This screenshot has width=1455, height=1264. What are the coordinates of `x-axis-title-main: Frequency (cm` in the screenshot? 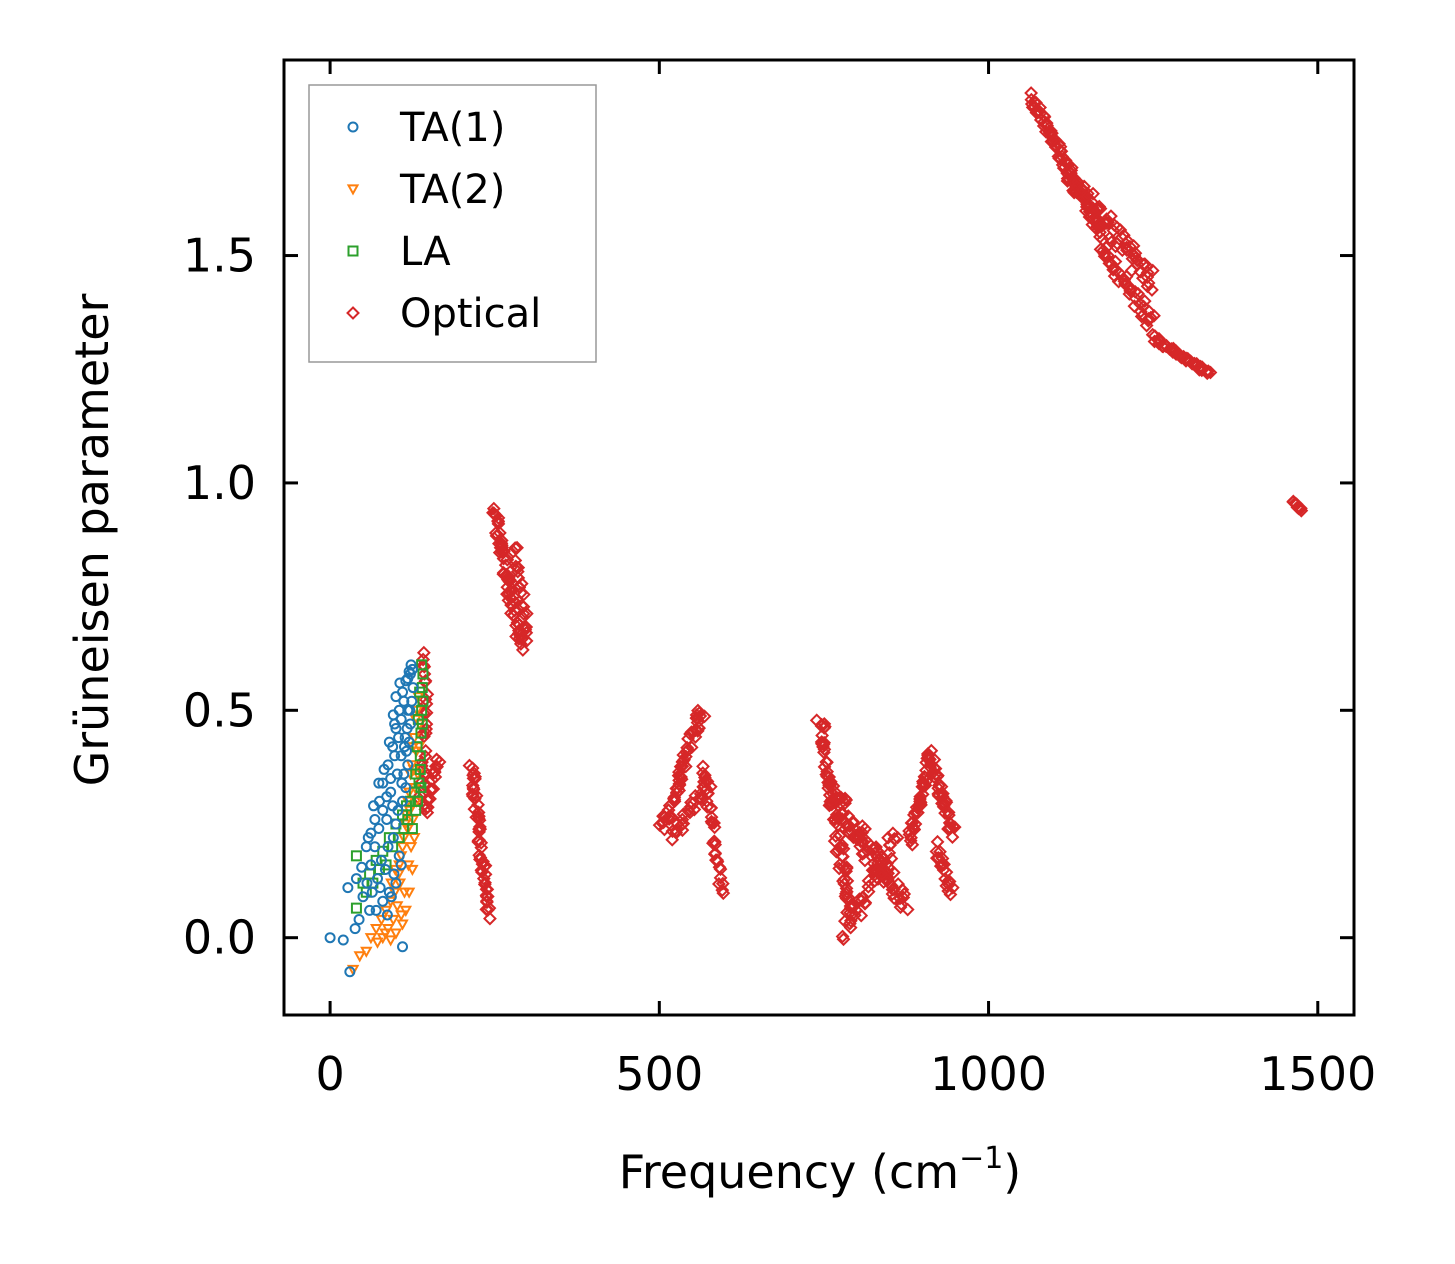 It's located at (789, 1172).